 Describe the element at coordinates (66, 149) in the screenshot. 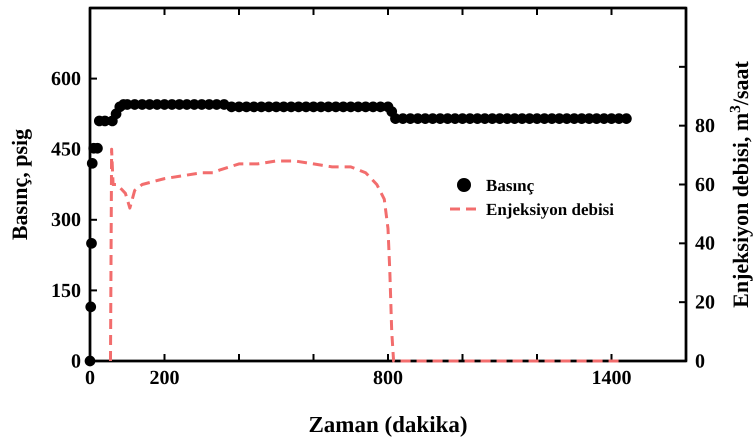

I see `y-tick-label: 450` at that location.